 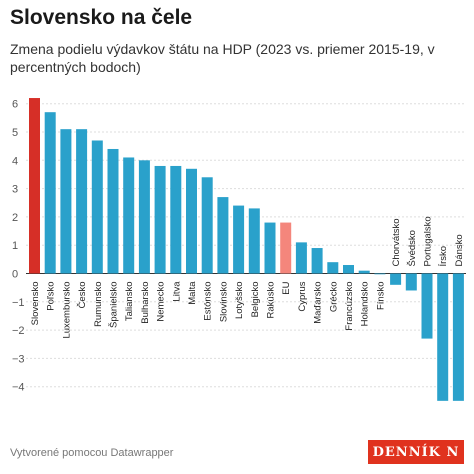 What do you see at coordinates (396, 242) in the screenshot?
I see `category-label: Chorvátsko` at bounding box center [396, 242].